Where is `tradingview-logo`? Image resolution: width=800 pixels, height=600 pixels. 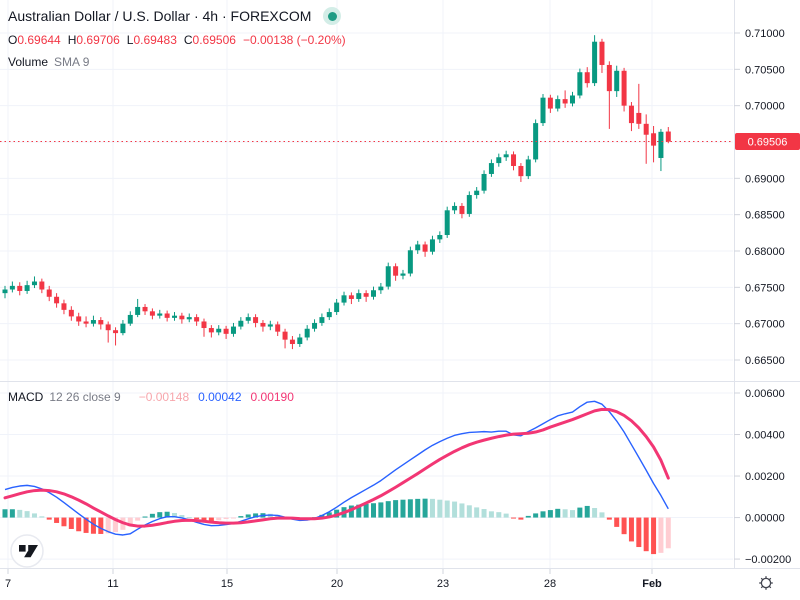
tradingview-logo is located at coordinates (27, 551).